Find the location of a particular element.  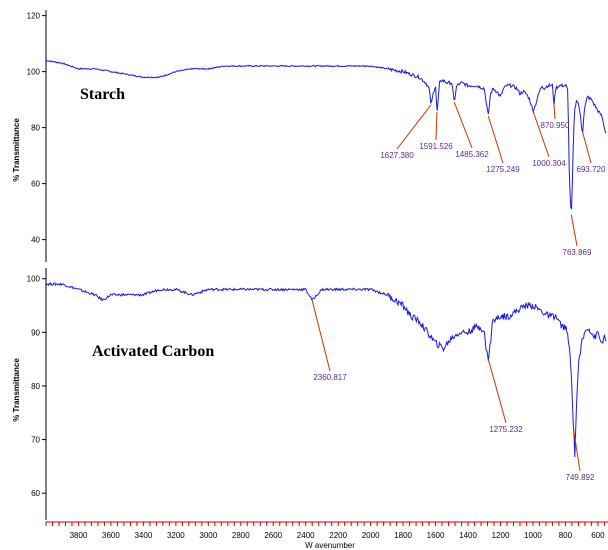

activated-carbon-y-tick-label: 90 is located at coordinates (35, 332).